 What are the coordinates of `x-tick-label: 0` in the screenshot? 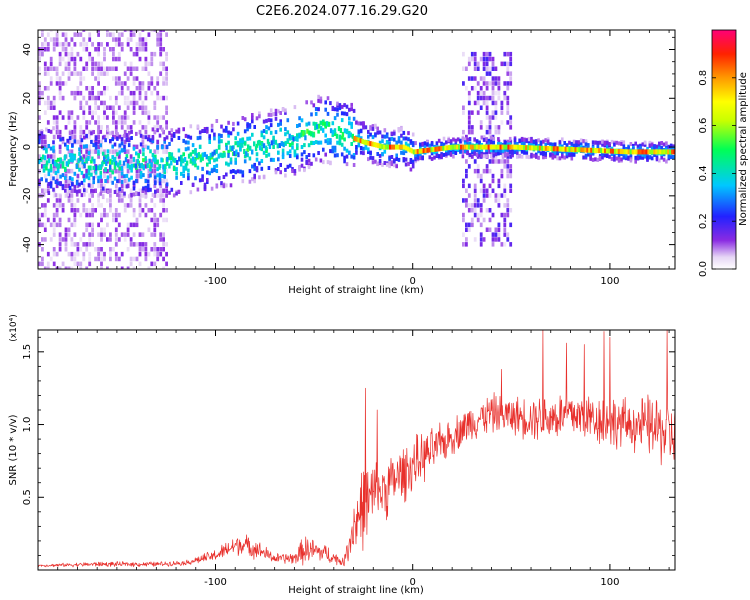 It's located at (413, 582).